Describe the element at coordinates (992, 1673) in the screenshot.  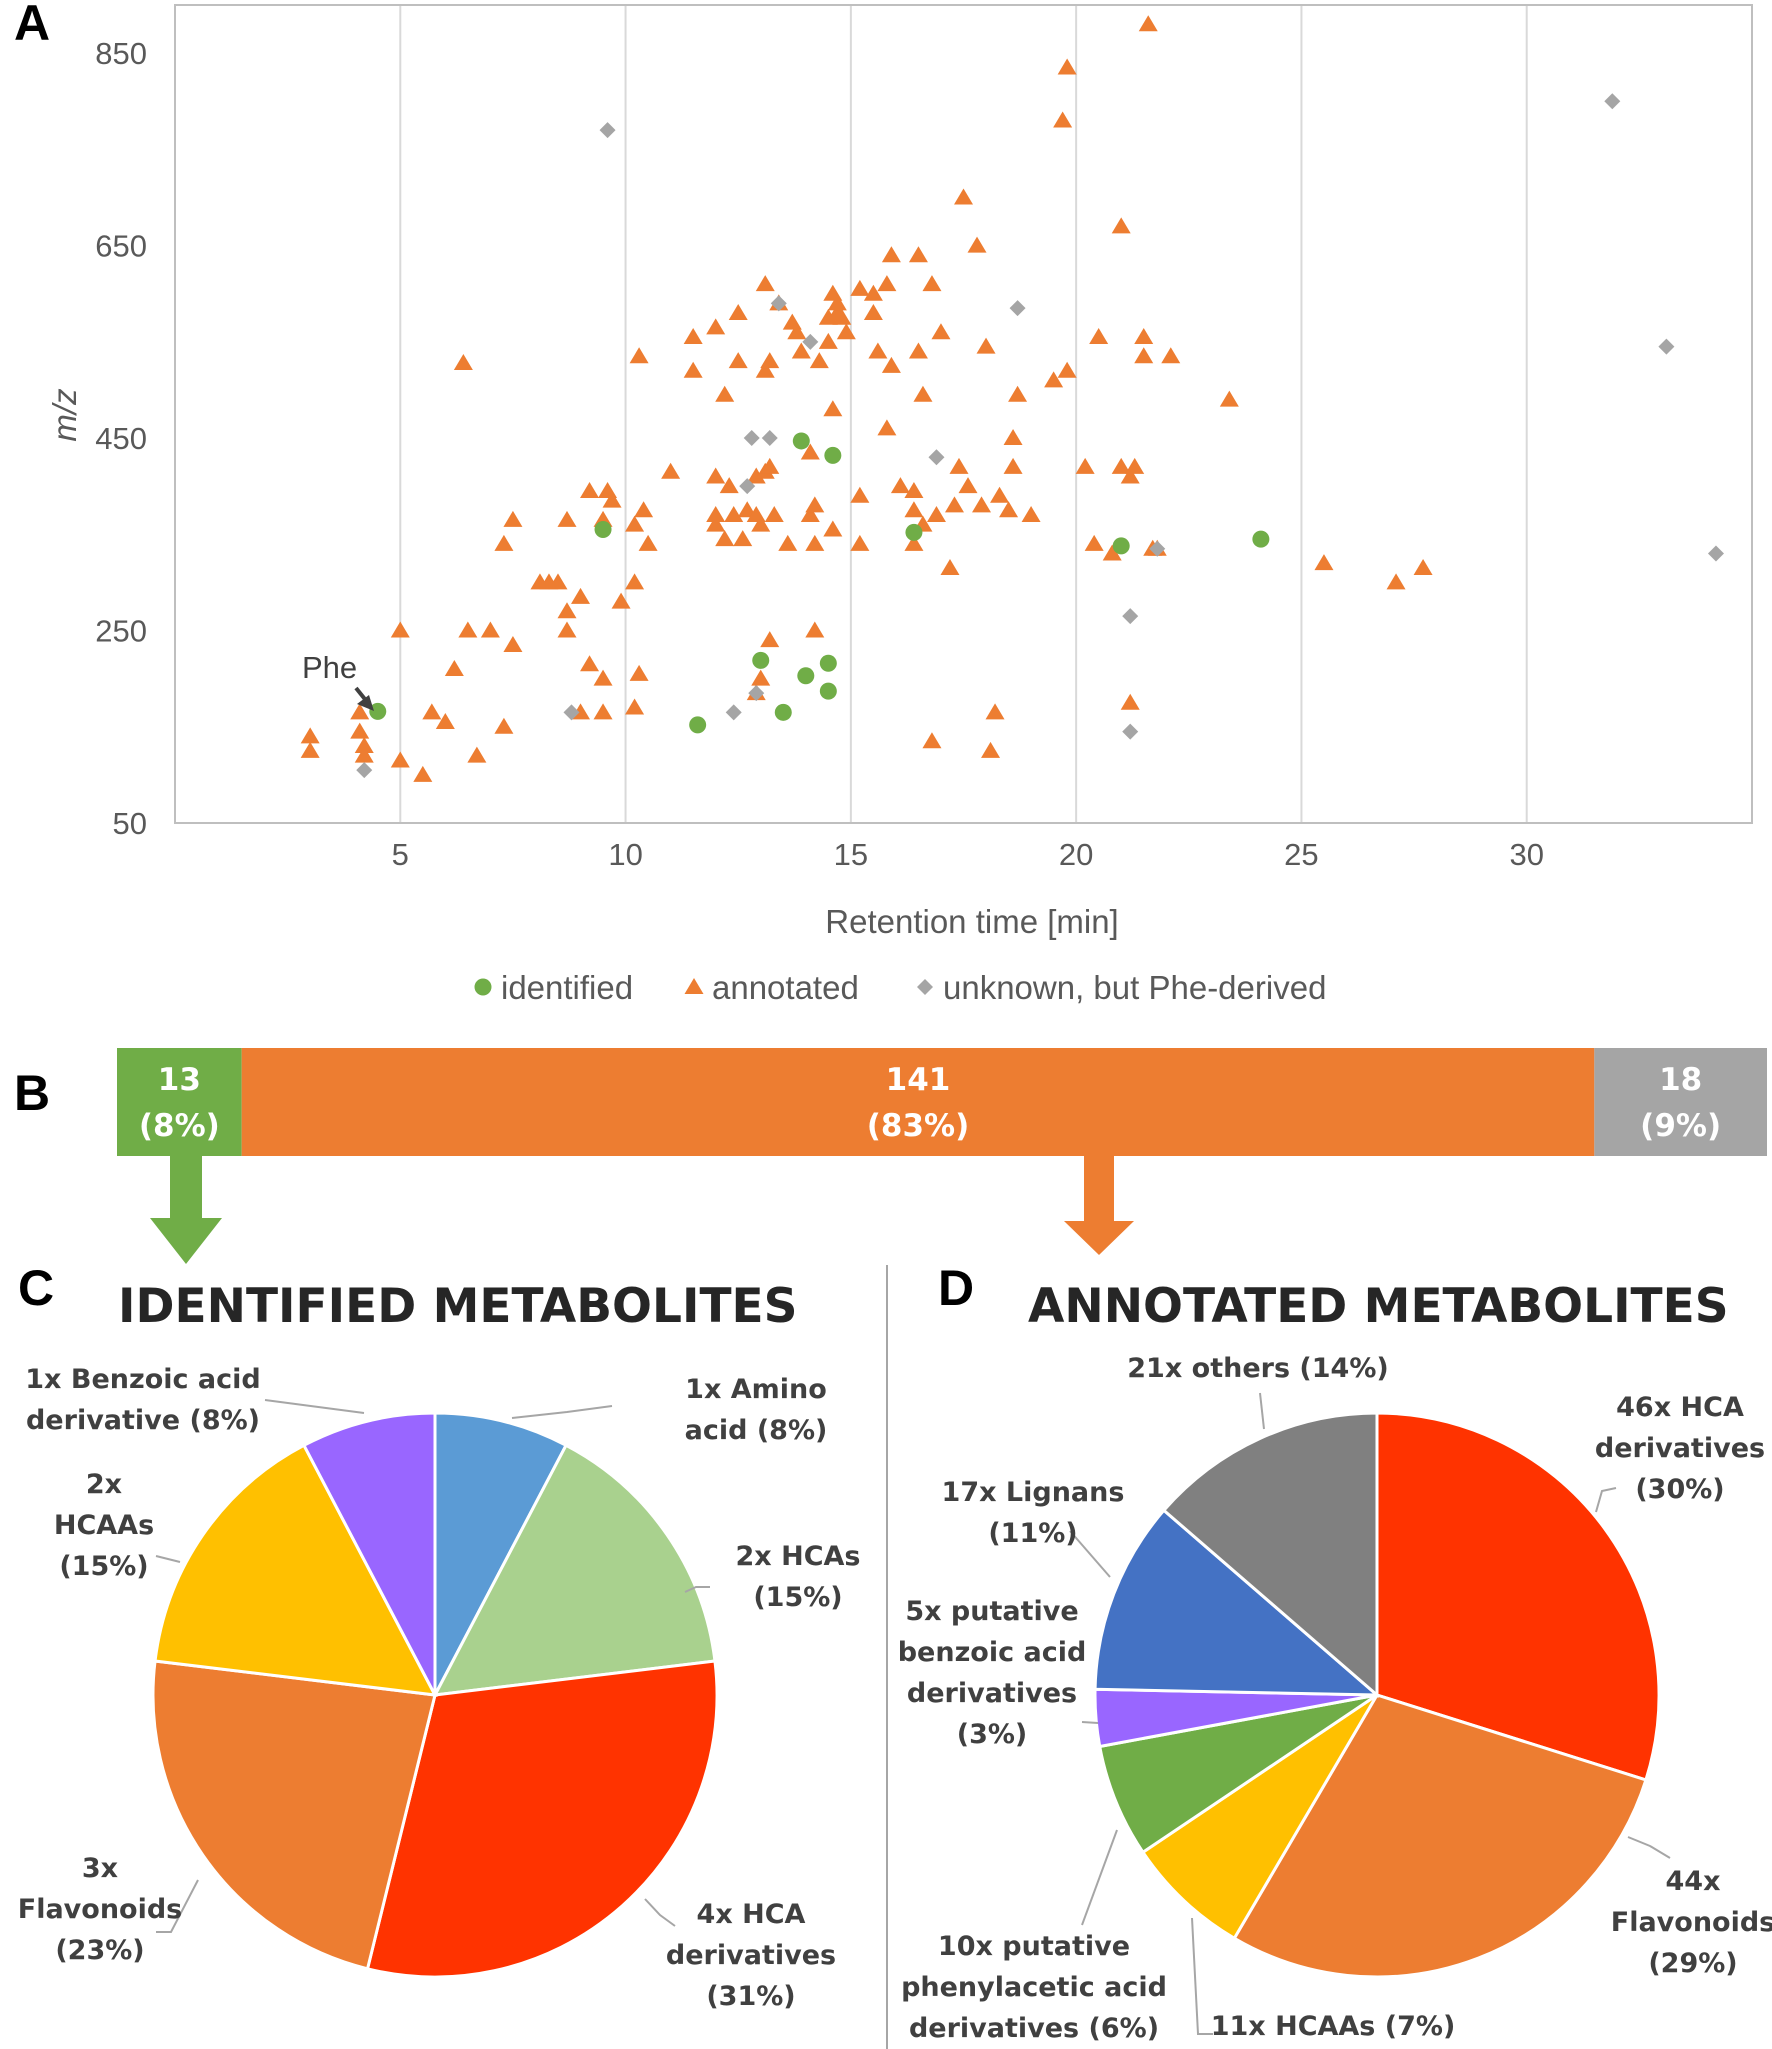
I see `pie-slice-label: 5x putative benzoic acid derivatives (3%)` at that location.